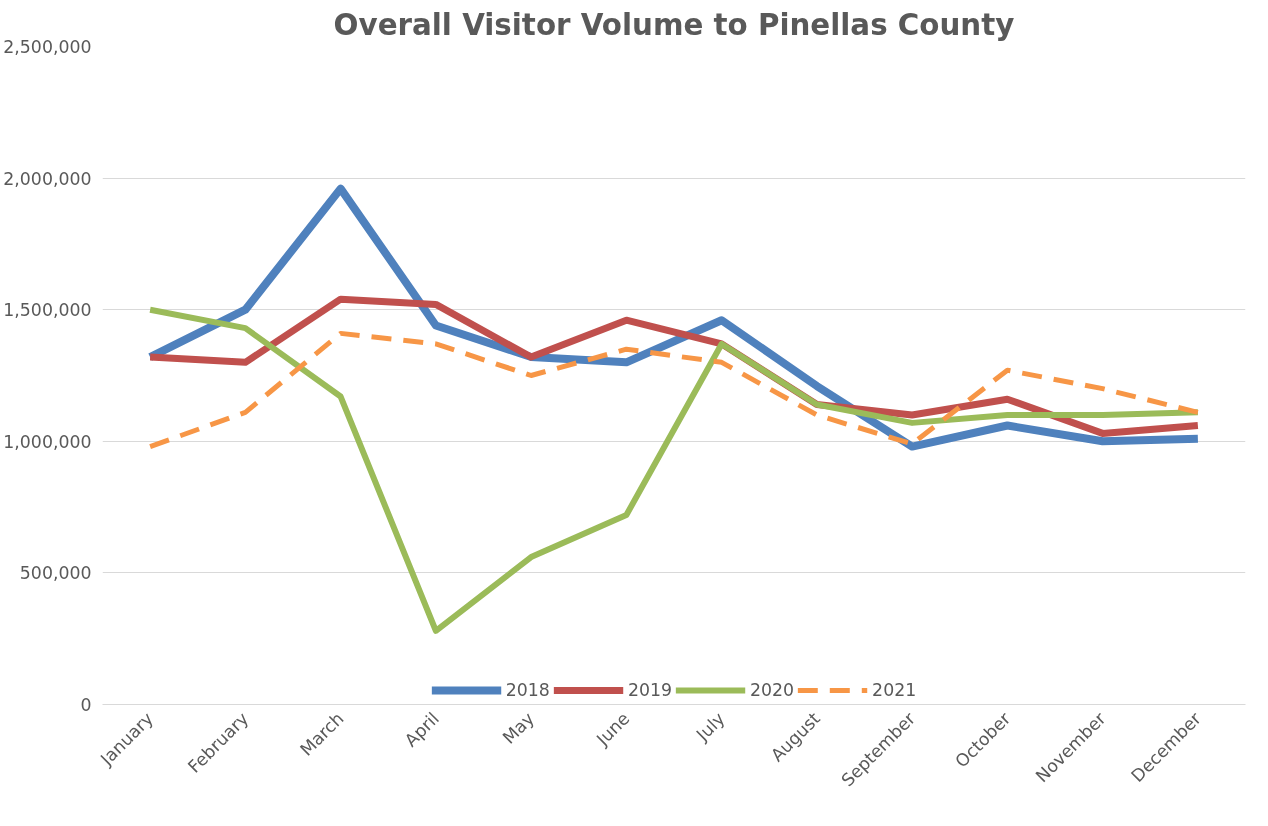 Image resolution: width=1268 pixels, height=826 pixels. What do you see at coordinates (894, 690) in the screenshot?
I see `legend-label: 2021` at bounding box center [894, 690].